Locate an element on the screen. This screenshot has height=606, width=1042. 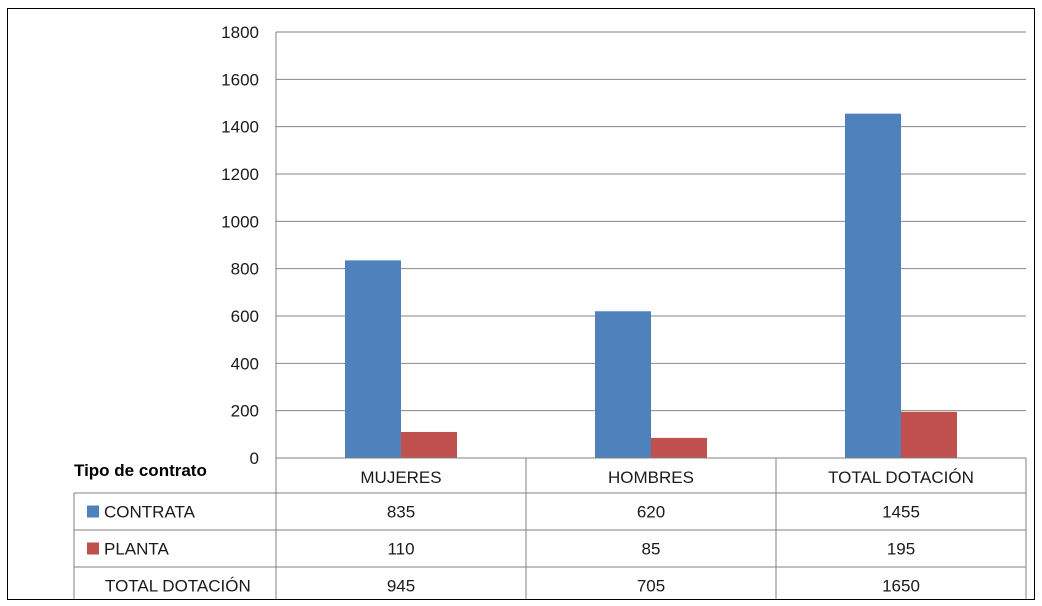
table-cell-value: 1455 is located at coordinates (901, 512).